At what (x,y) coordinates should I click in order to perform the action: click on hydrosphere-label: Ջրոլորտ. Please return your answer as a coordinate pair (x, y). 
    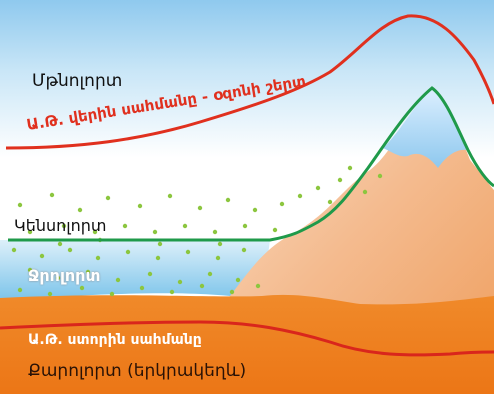
    Looking at the image, I should click on (64, 275).